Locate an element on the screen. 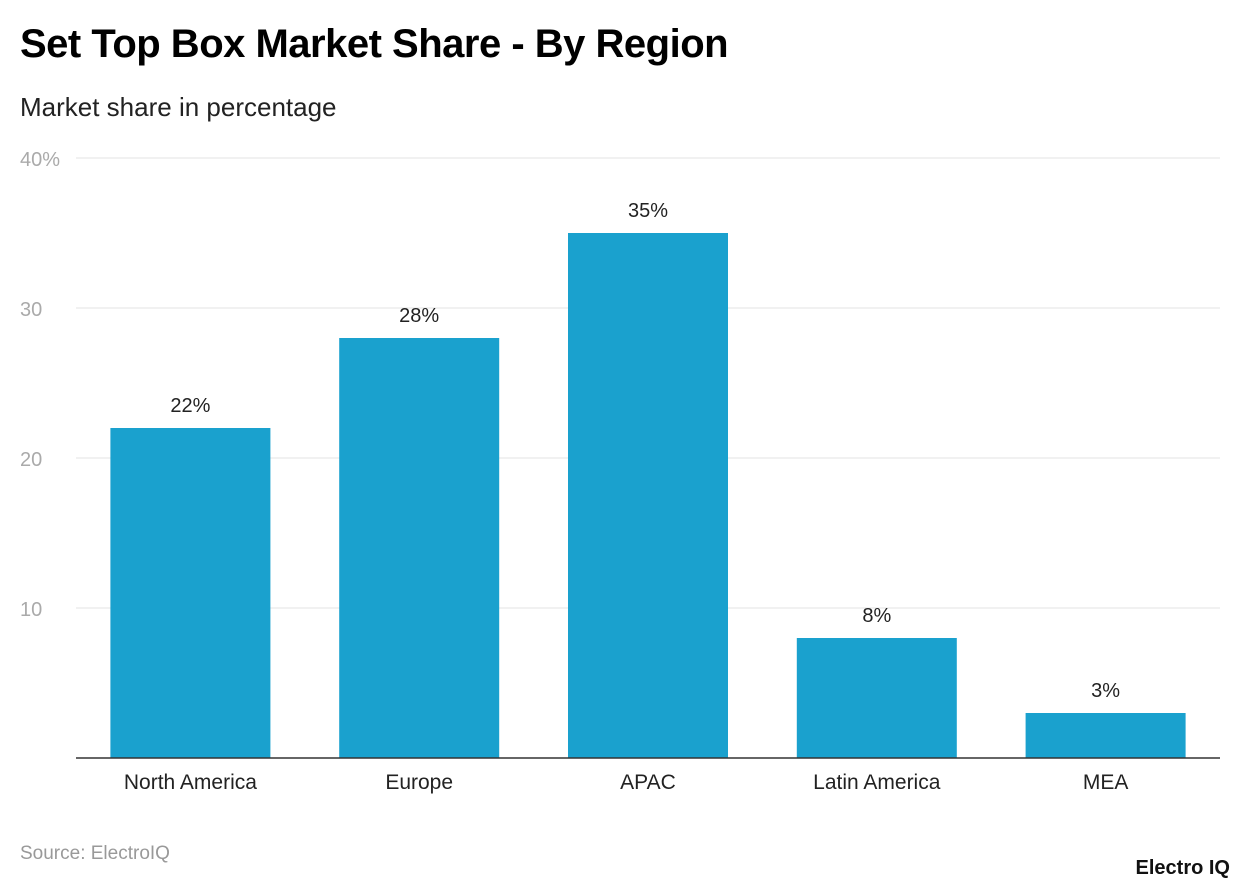 The width and height of the screenshot is (1240, 888). chart-subtitle: Market share in percentage is located at coordinates (178, 107).